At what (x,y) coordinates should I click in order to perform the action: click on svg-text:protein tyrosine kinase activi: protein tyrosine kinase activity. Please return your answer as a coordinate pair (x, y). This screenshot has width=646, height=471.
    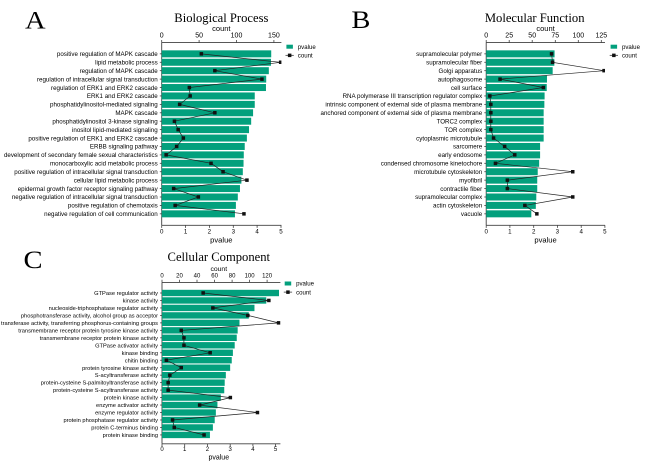
    Looking at the image, I should click on (120, 369).